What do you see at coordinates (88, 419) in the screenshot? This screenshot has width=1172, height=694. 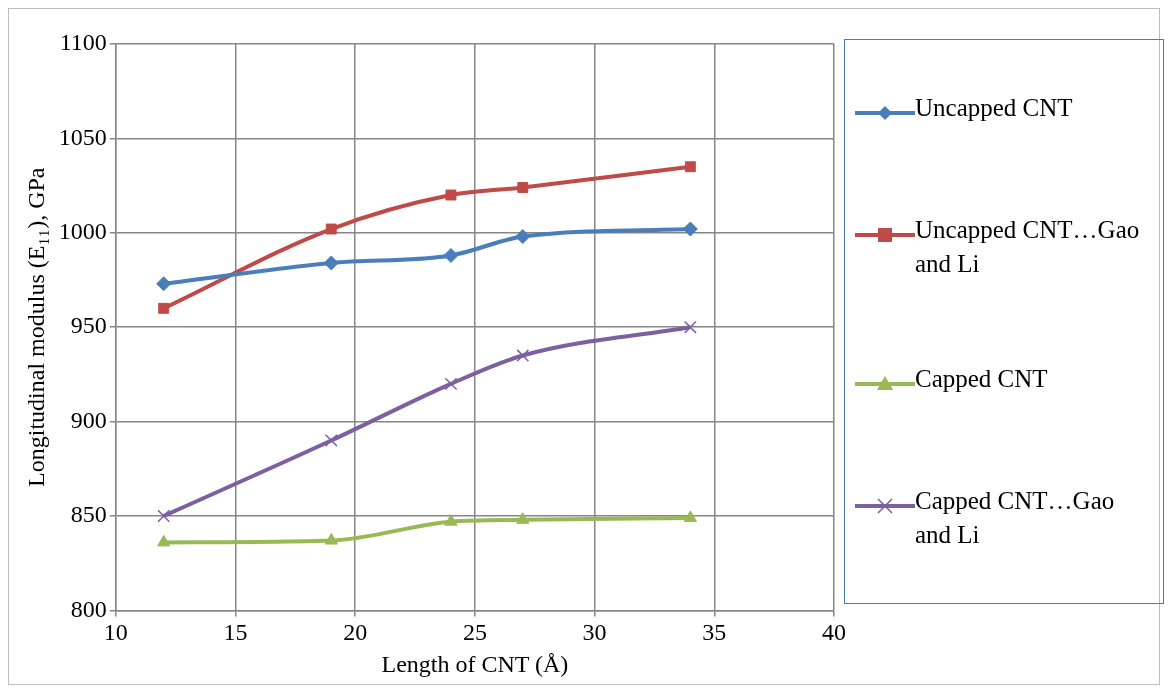 I see `y-tick-label: 900` at bounding box center [88, 419].